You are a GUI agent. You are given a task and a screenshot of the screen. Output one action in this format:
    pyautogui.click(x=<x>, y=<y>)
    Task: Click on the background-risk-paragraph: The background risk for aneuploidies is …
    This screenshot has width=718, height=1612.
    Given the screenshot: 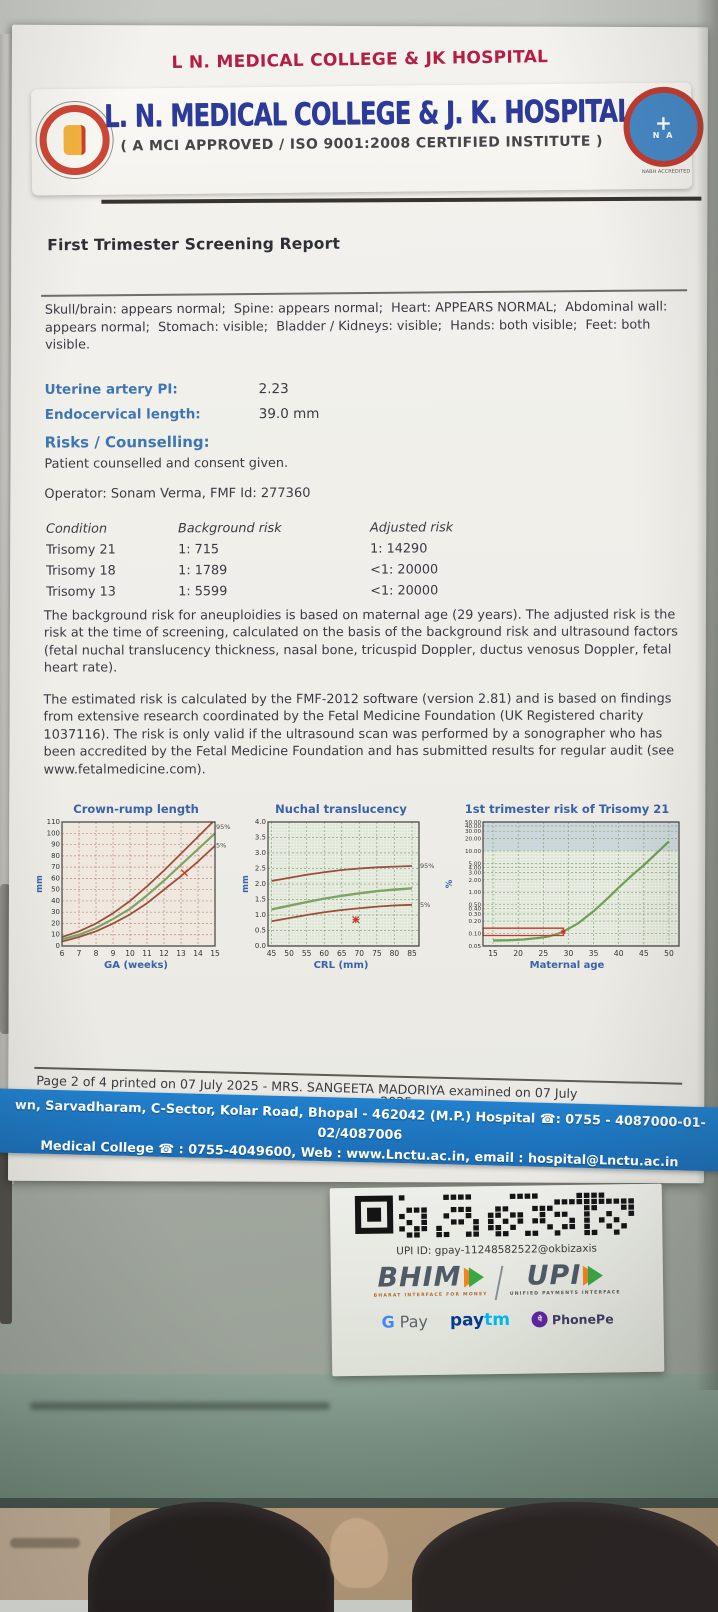 What is the action you would take?
    pyautogui.click(x=368, y=641)
    